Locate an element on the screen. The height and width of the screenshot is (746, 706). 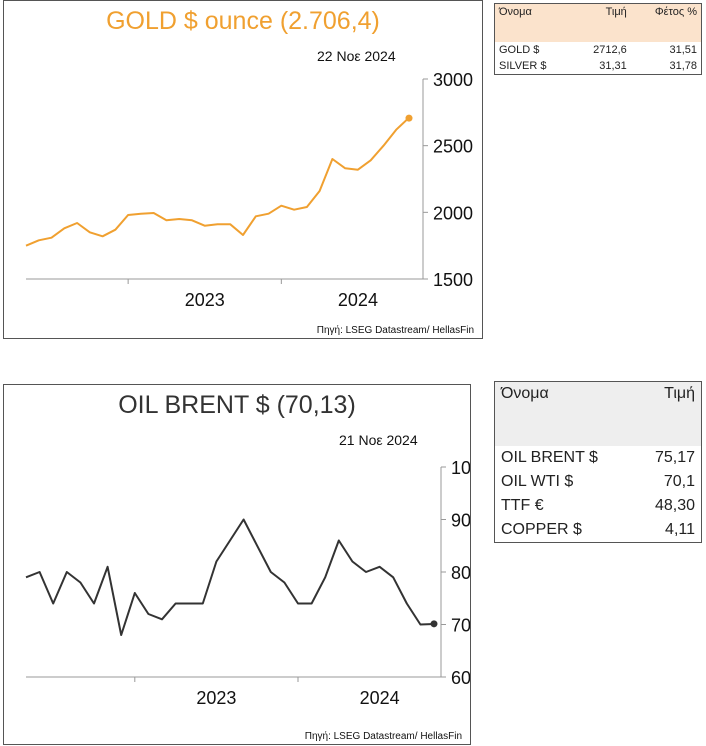
oil-table-header-price: Τιμή is located at coordinates (668, 413).